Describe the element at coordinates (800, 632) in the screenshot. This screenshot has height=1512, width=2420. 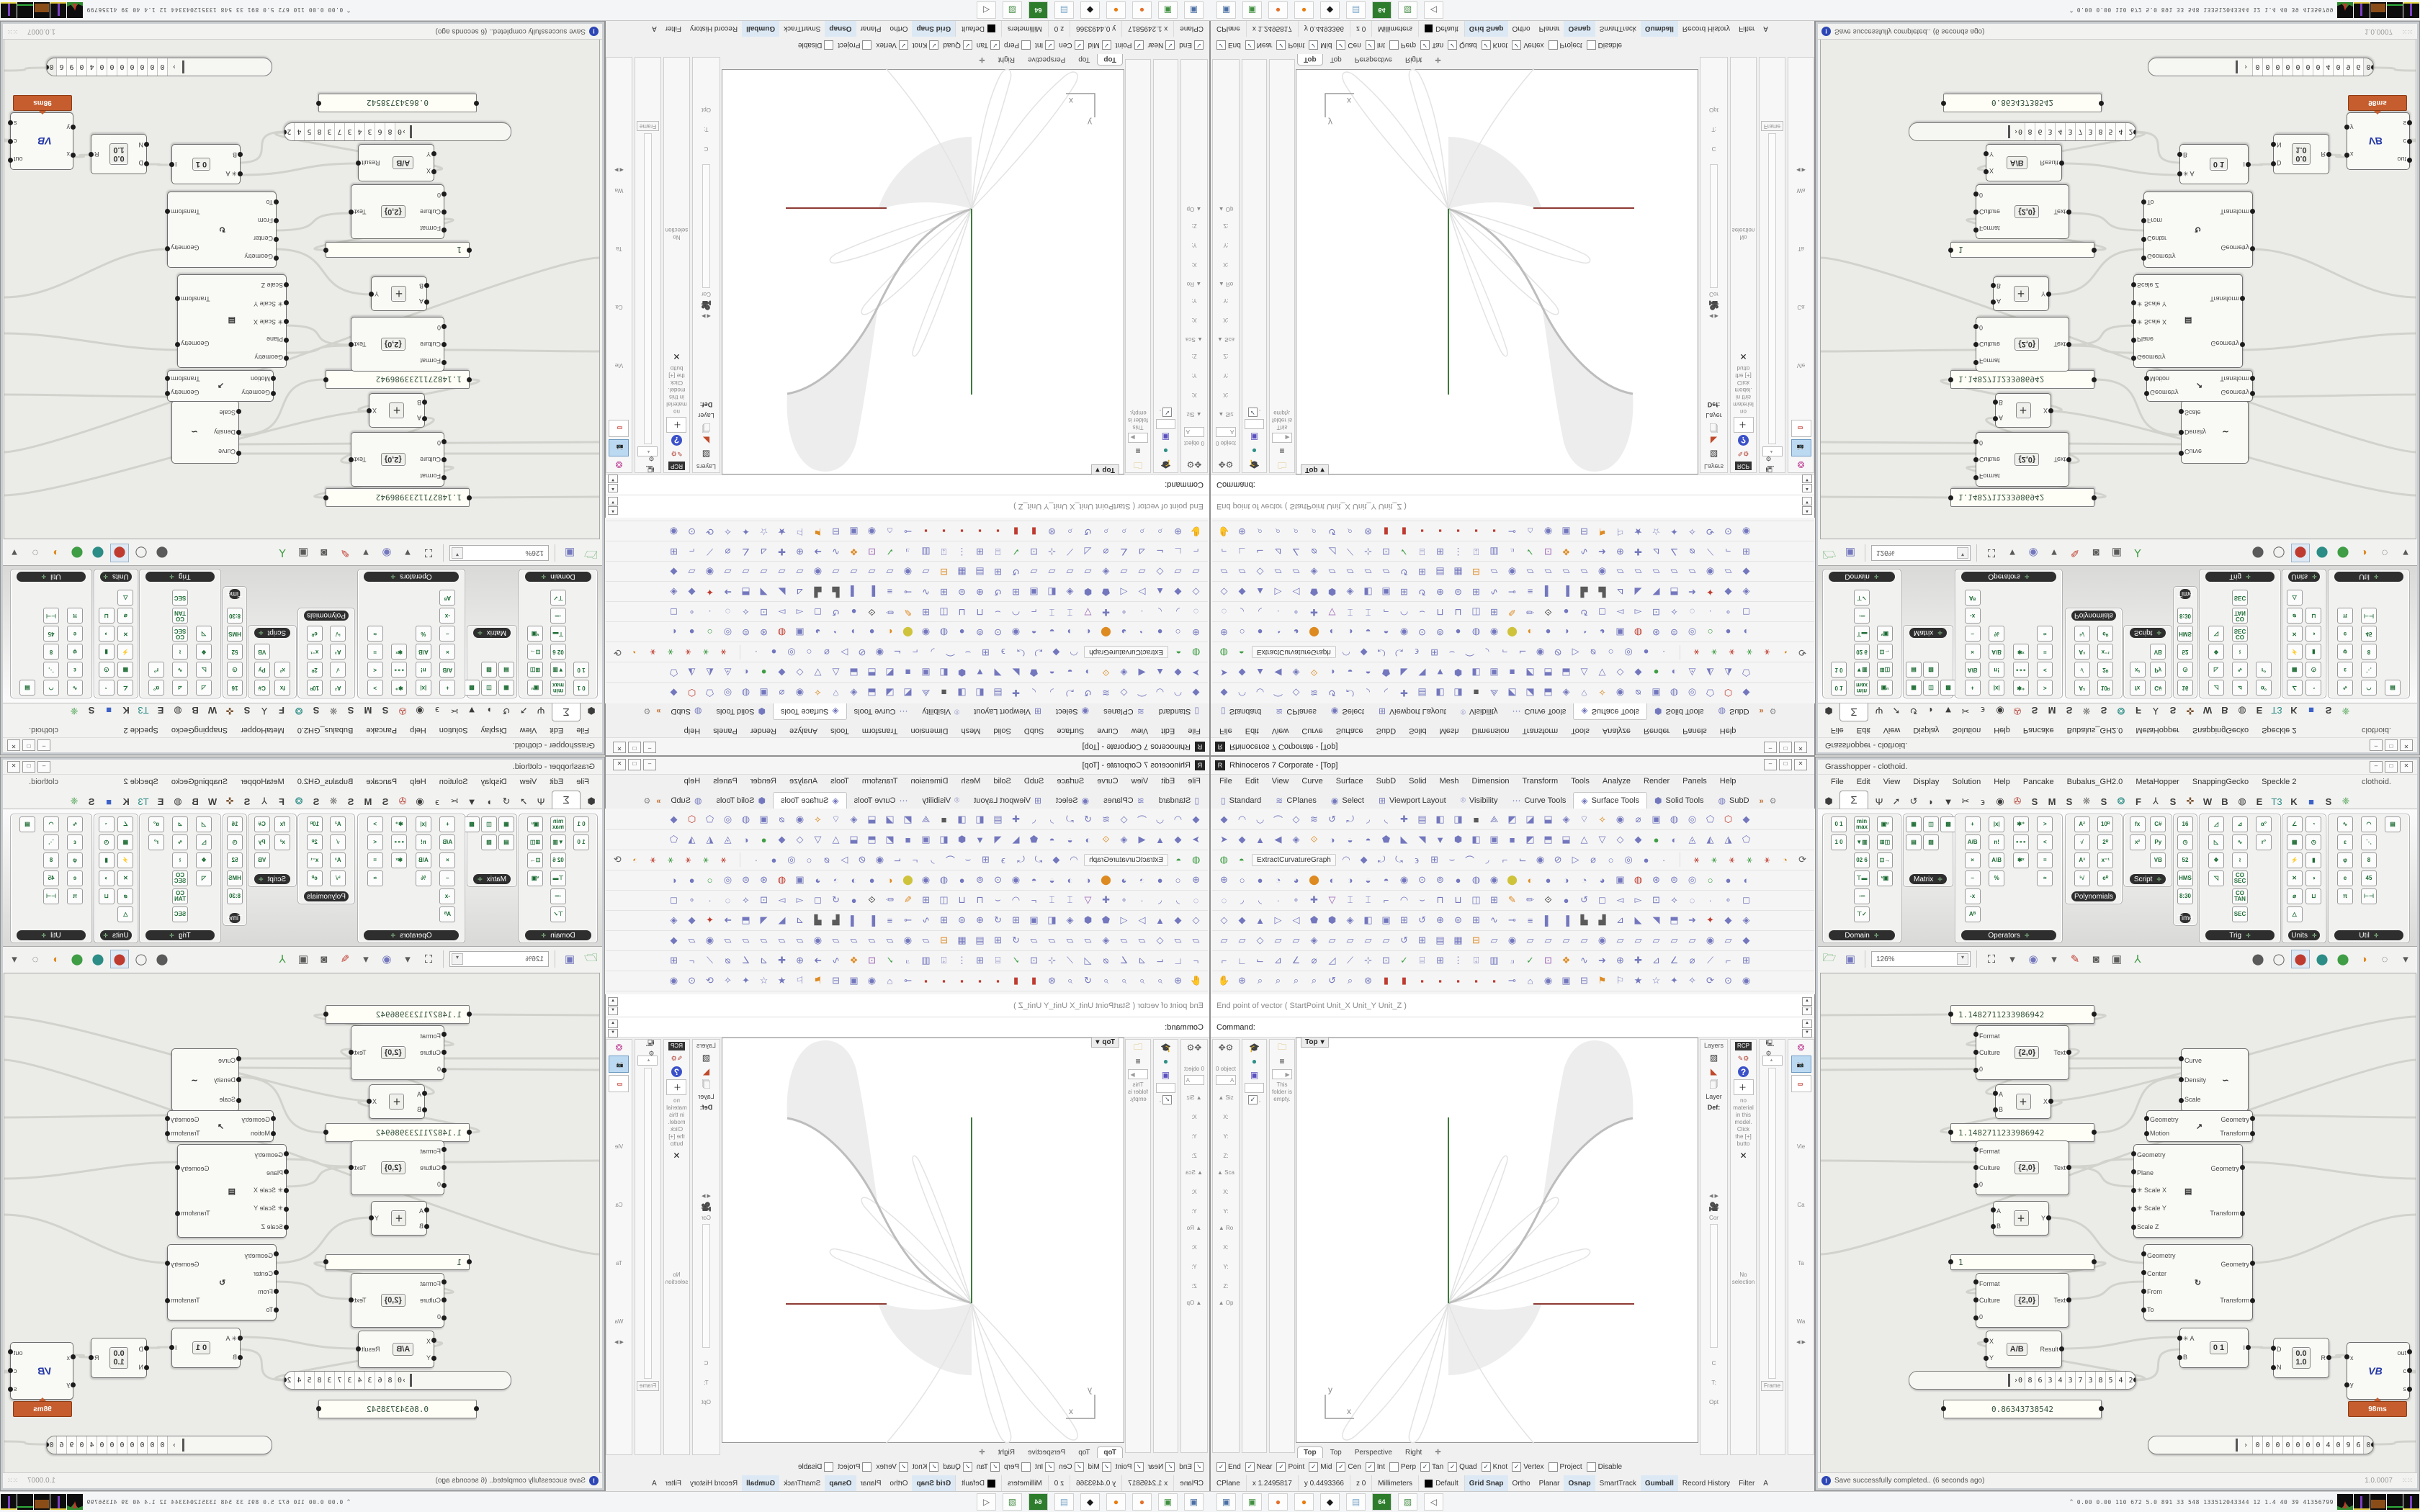
I see `toolbar-icon: ▣` at that location.